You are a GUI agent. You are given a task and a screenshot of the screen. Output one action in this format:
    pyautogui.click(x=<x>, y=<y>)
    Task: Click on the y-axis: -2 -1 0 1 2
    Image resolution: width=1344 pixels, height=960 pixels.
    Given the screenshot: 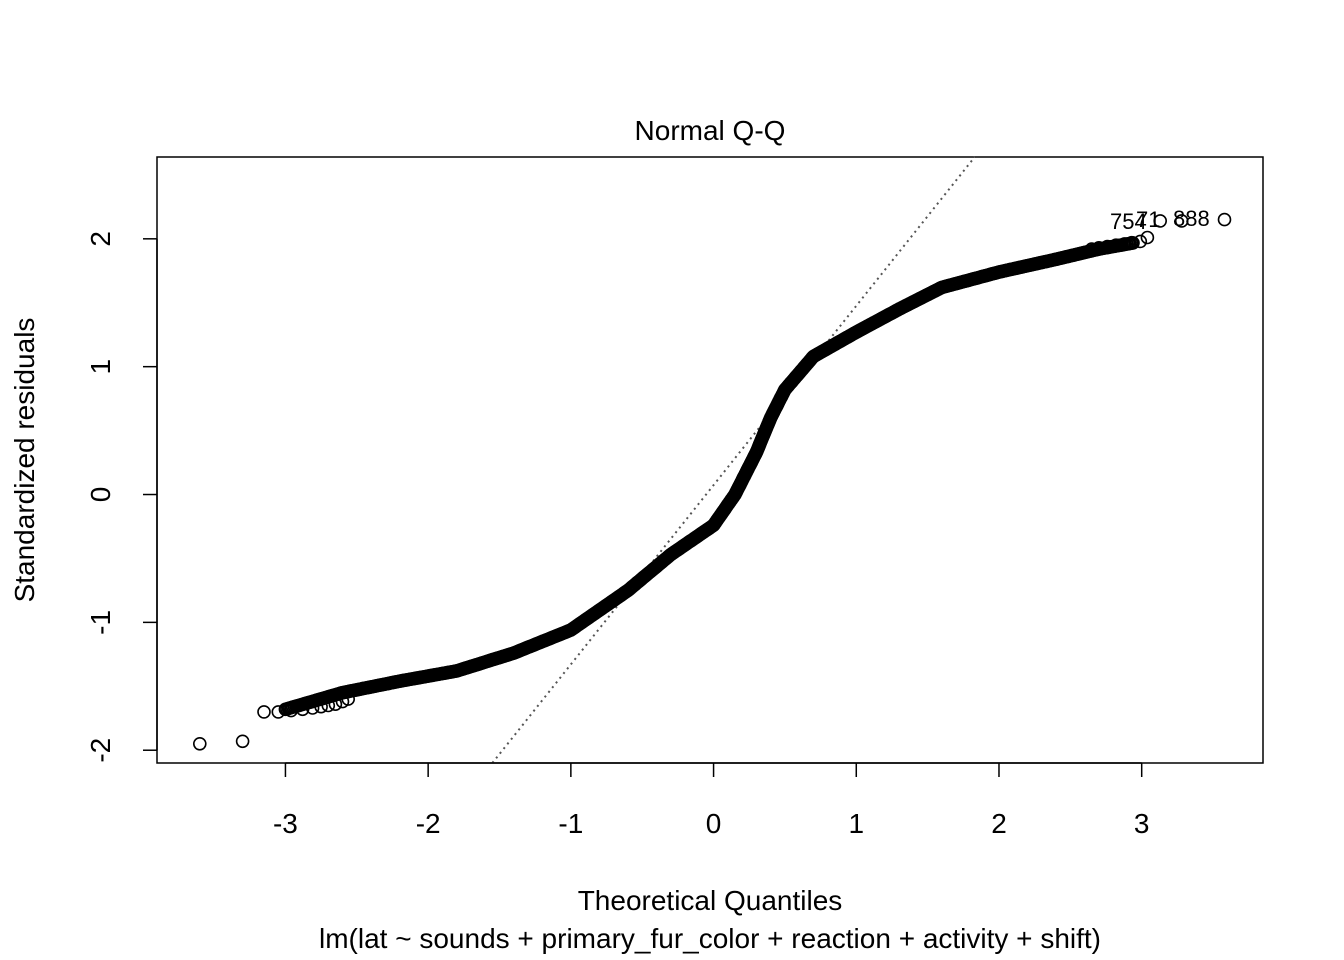 What is the action you would take?
    pyautogui.click(x=121, y=497)
    